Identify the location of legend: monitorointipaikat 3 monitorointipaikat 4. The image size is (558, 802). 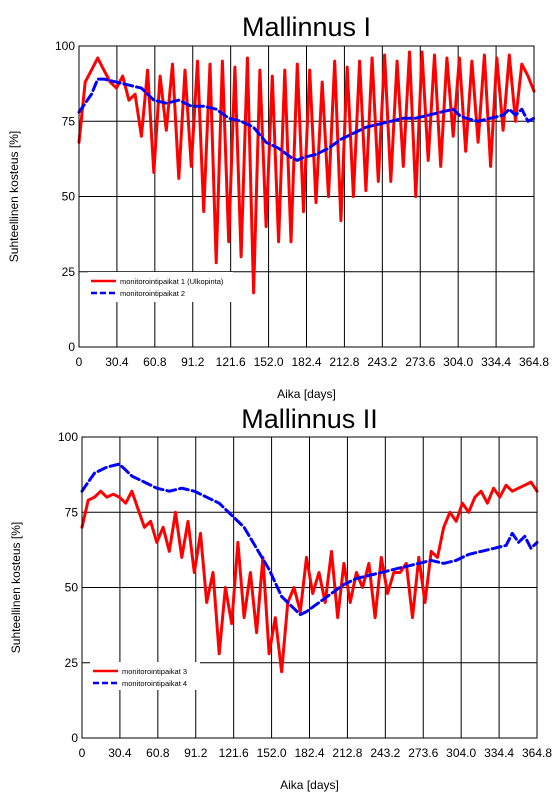
(145, 676).